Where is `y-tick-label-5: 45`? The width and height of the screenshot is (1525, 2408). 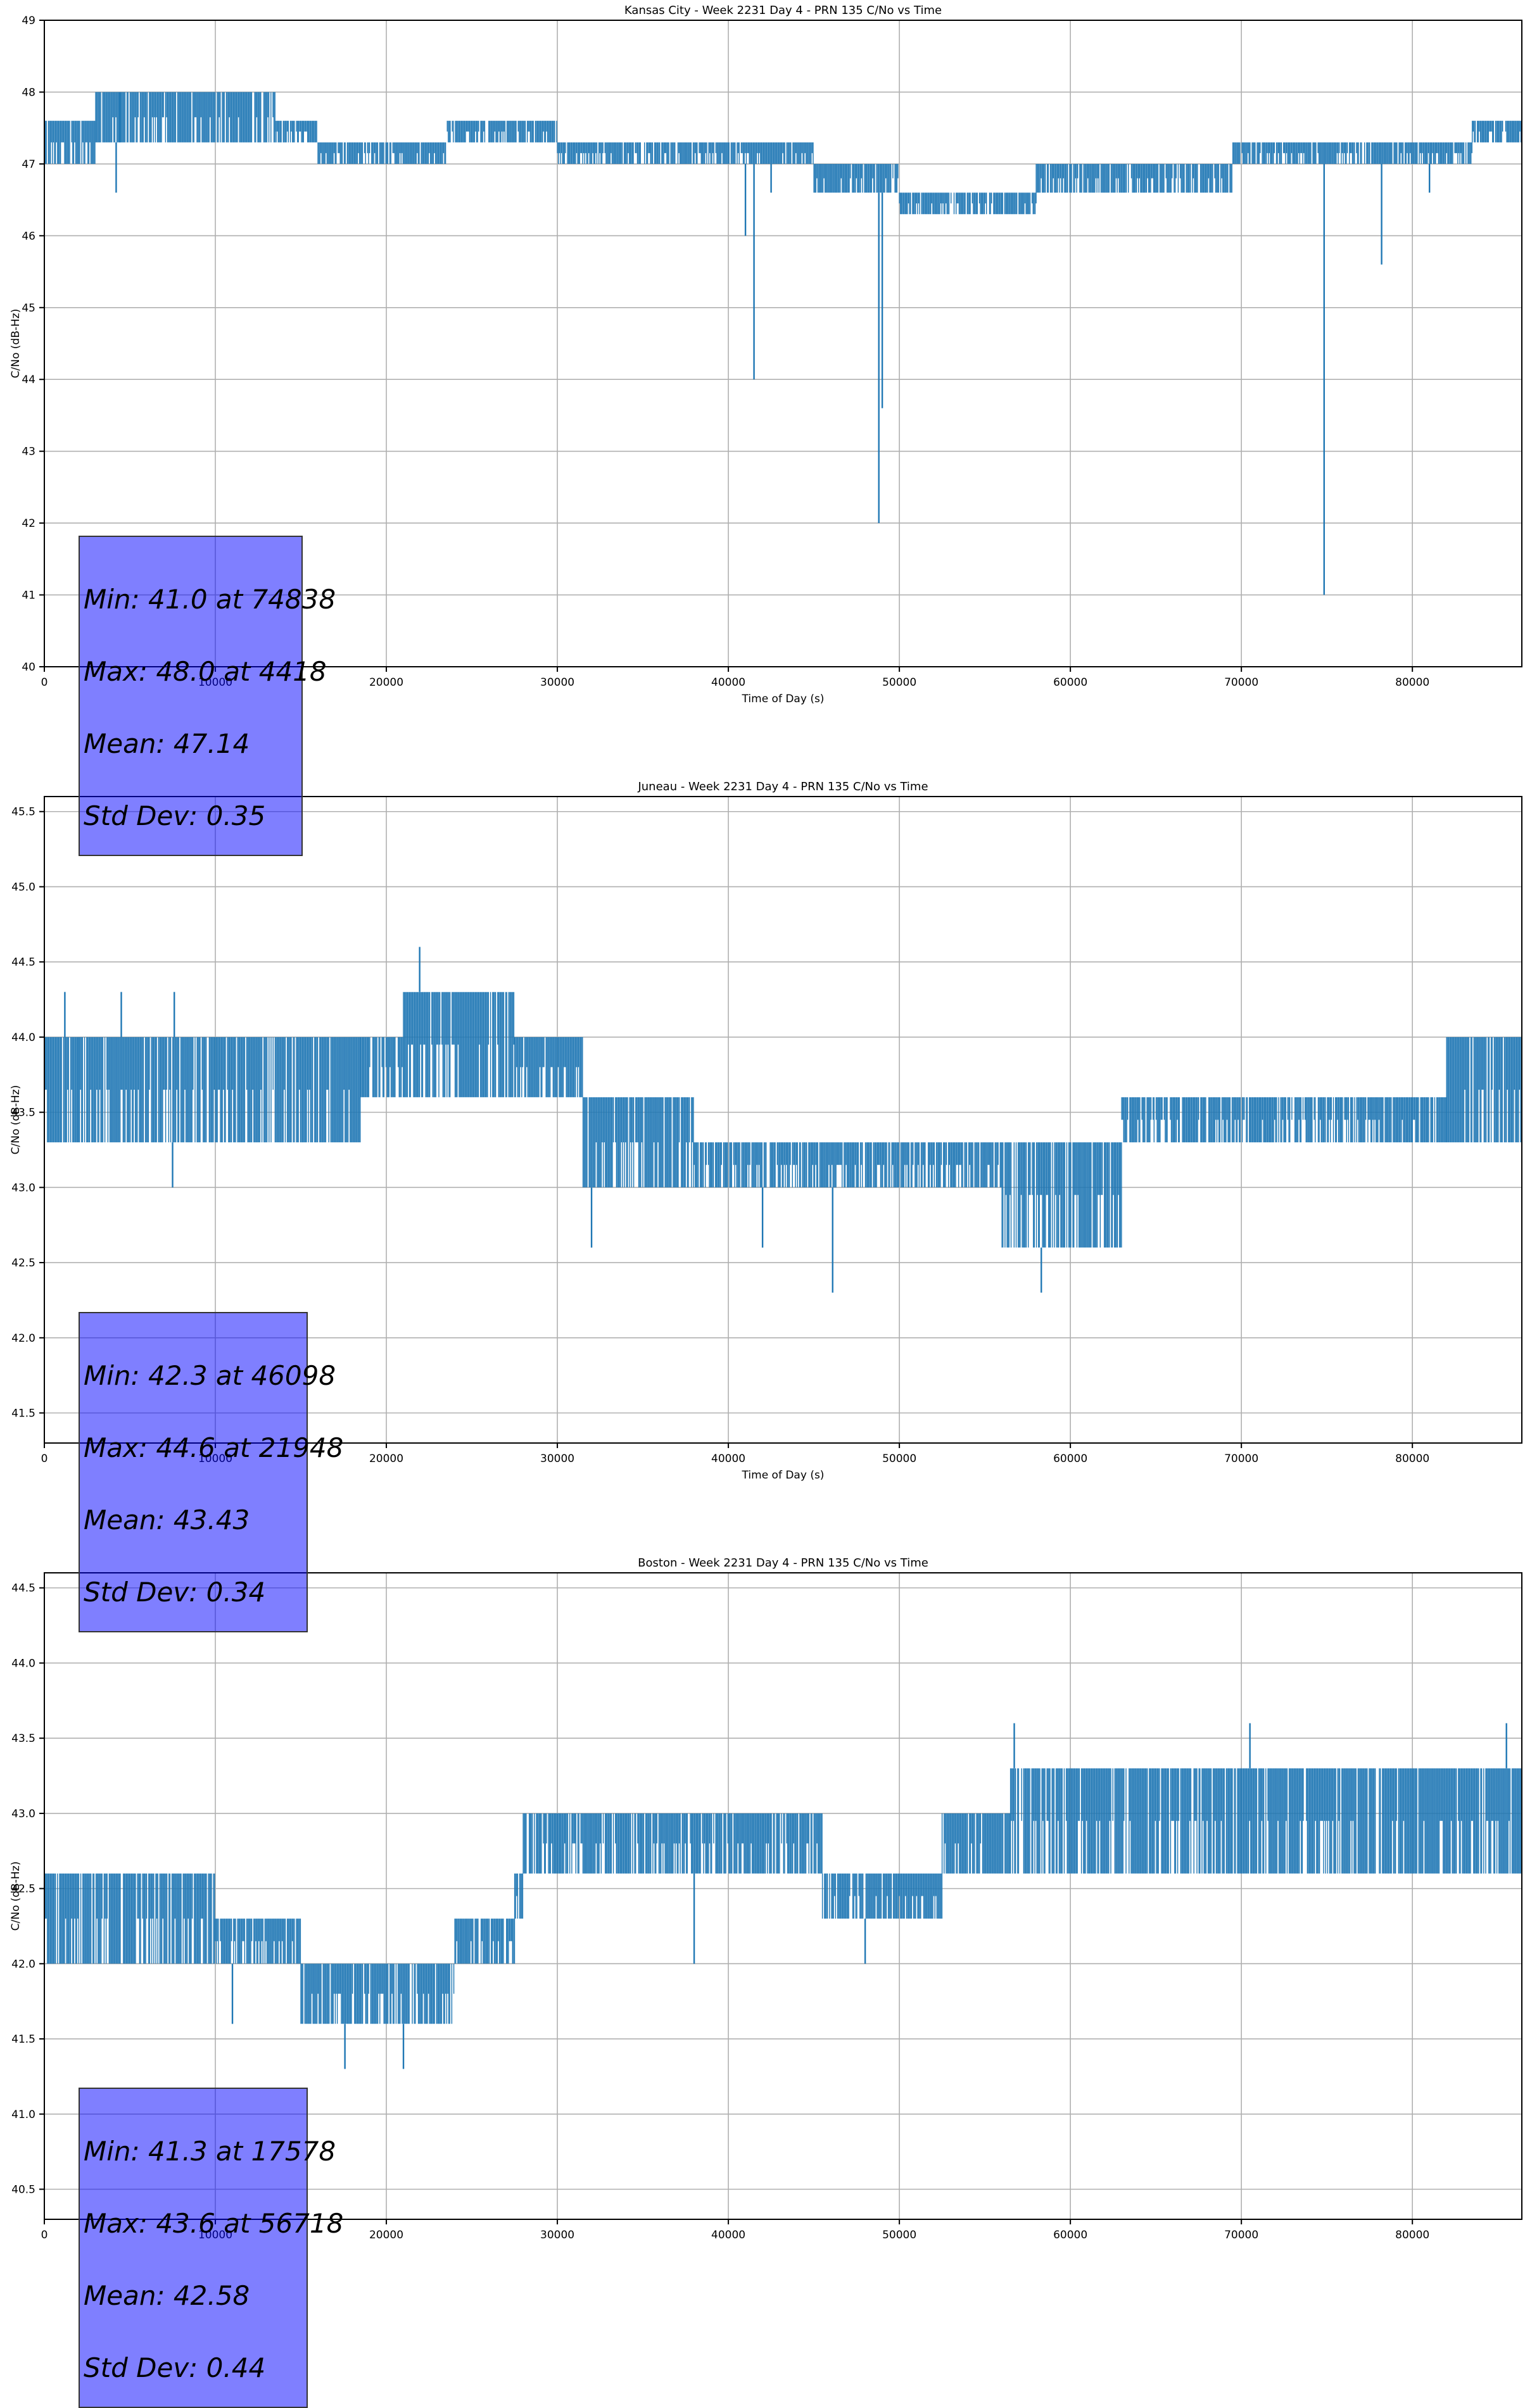 y-tick-label-5: 45 is located at coordinates (28, 308).